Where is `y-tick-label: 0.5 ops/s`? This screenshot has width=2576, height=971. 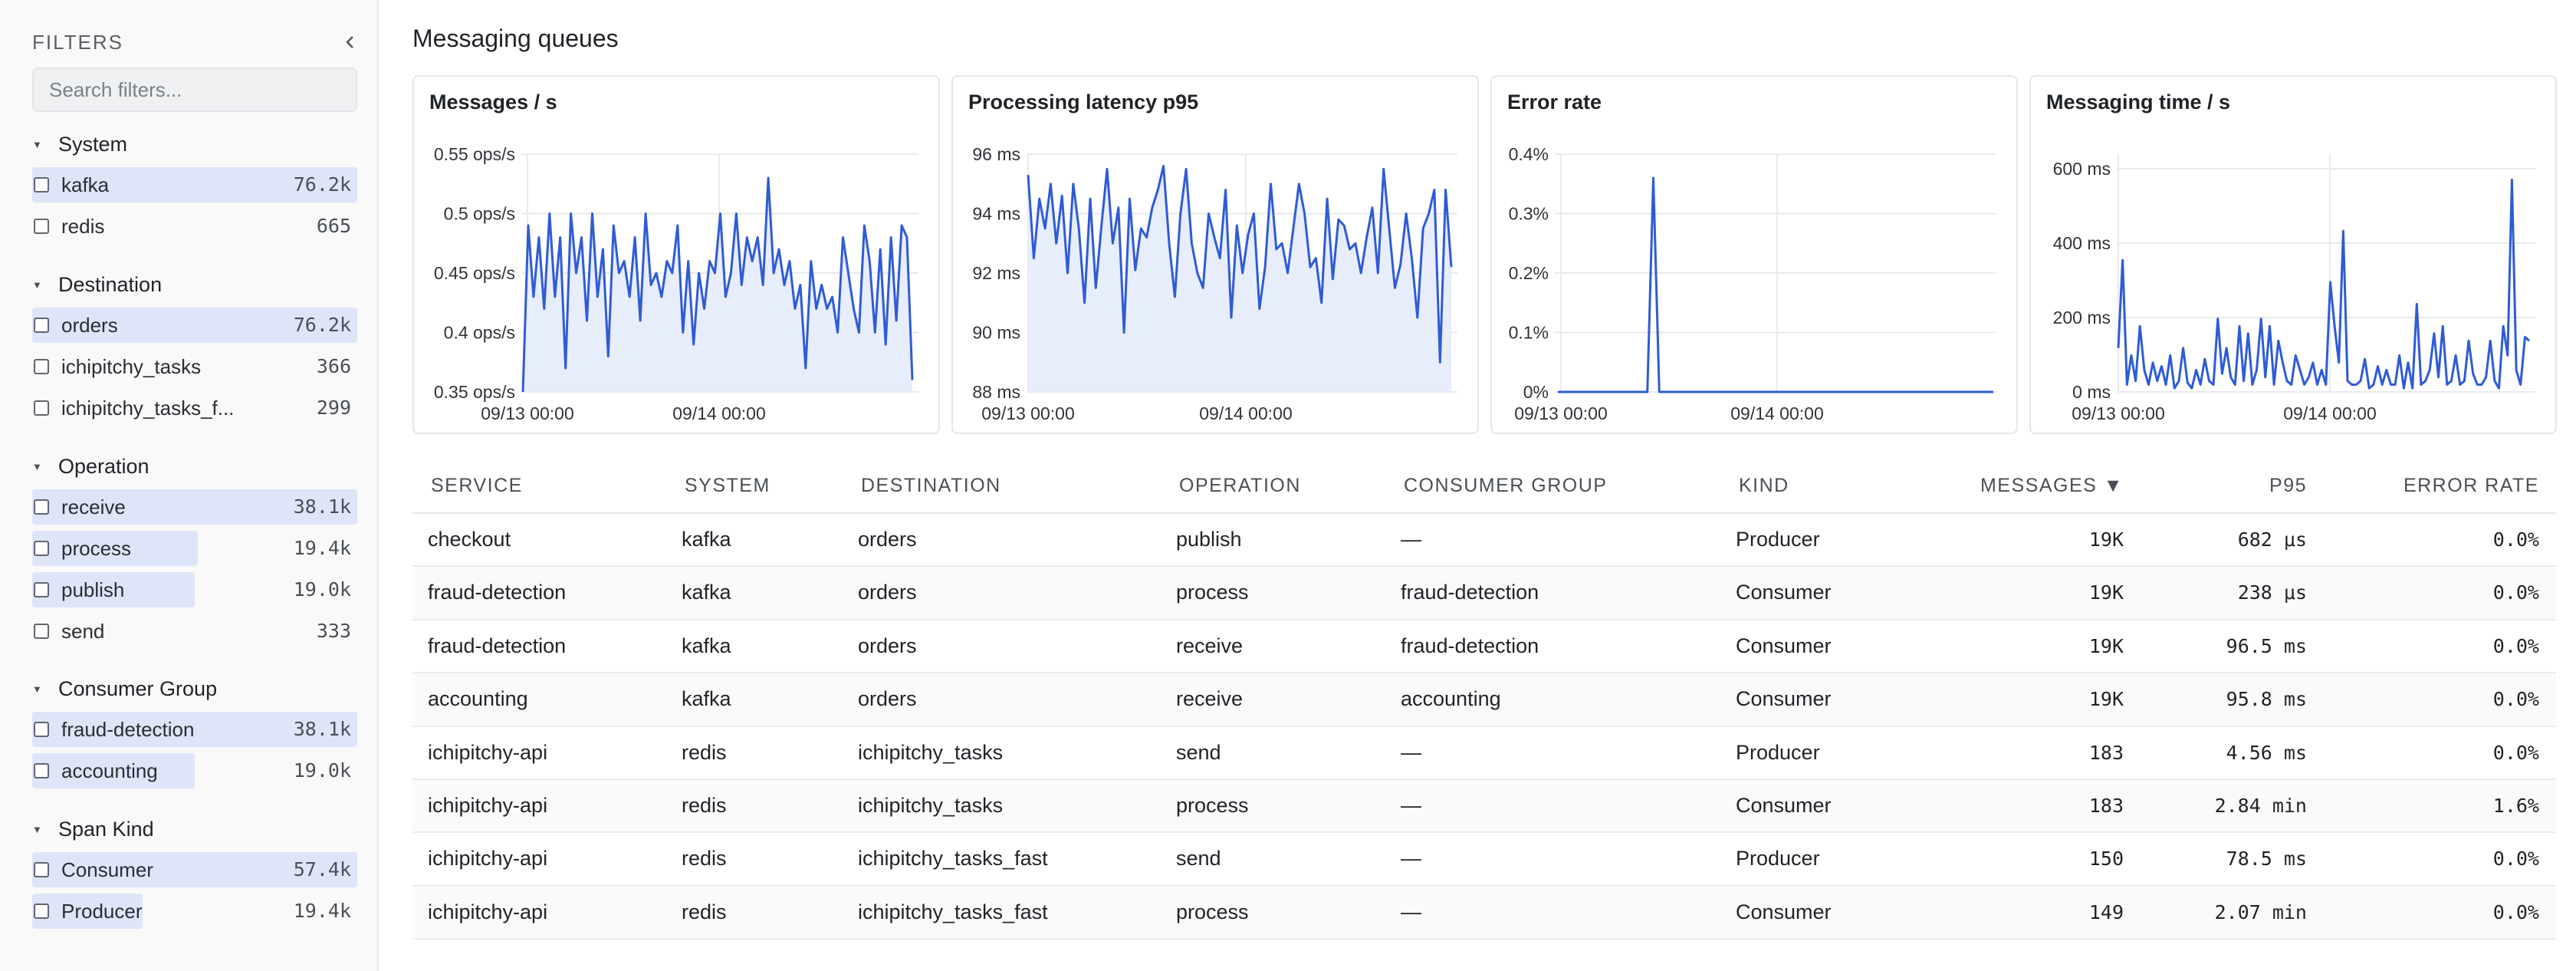 y-tick-label: 0.5 ops/s is located at coordinates (479, 214).